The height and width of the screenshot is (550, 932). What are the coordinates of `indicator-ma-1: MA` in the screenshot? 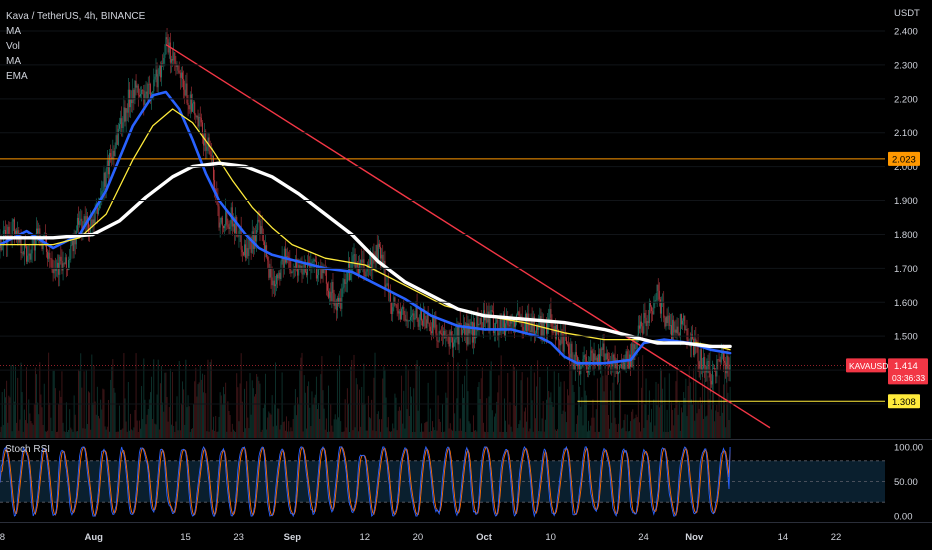 It's located at (13, 31).